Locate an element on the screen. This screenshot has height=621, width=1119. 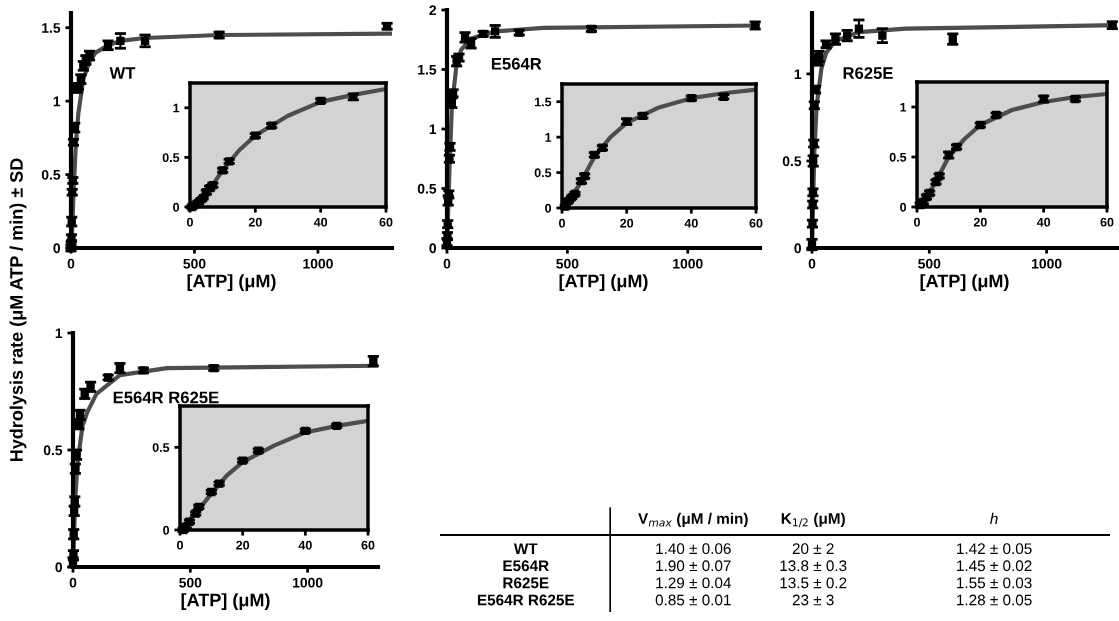
category-label: V$_{max}$ (μM / min) is located at coordinates (693, 520).